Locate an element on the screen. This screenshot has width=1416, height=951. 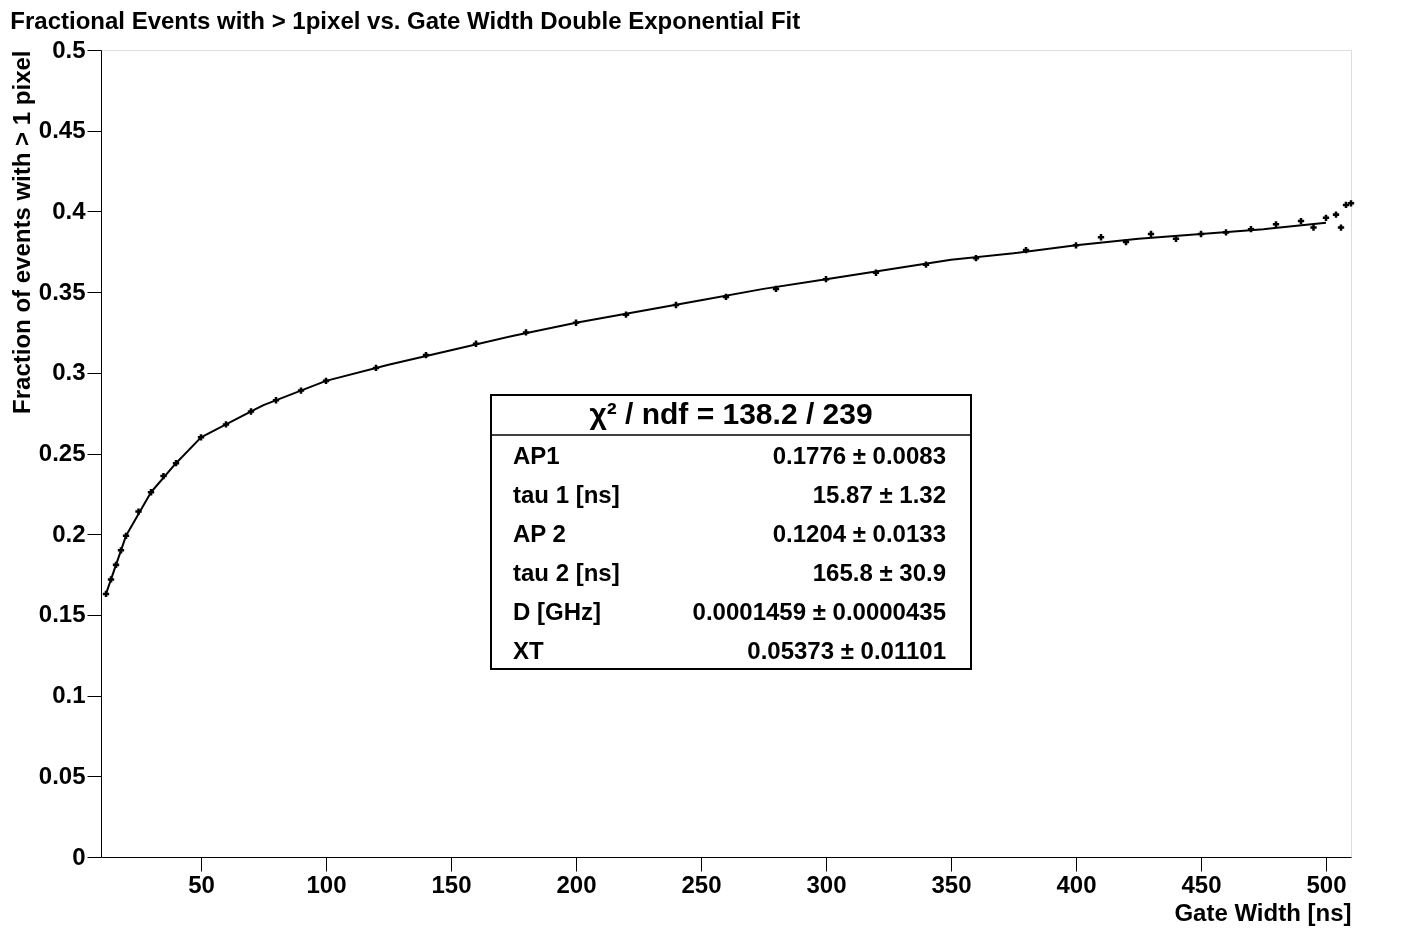
y-tick-label: 0.3 is located at coordinates (69, 372).